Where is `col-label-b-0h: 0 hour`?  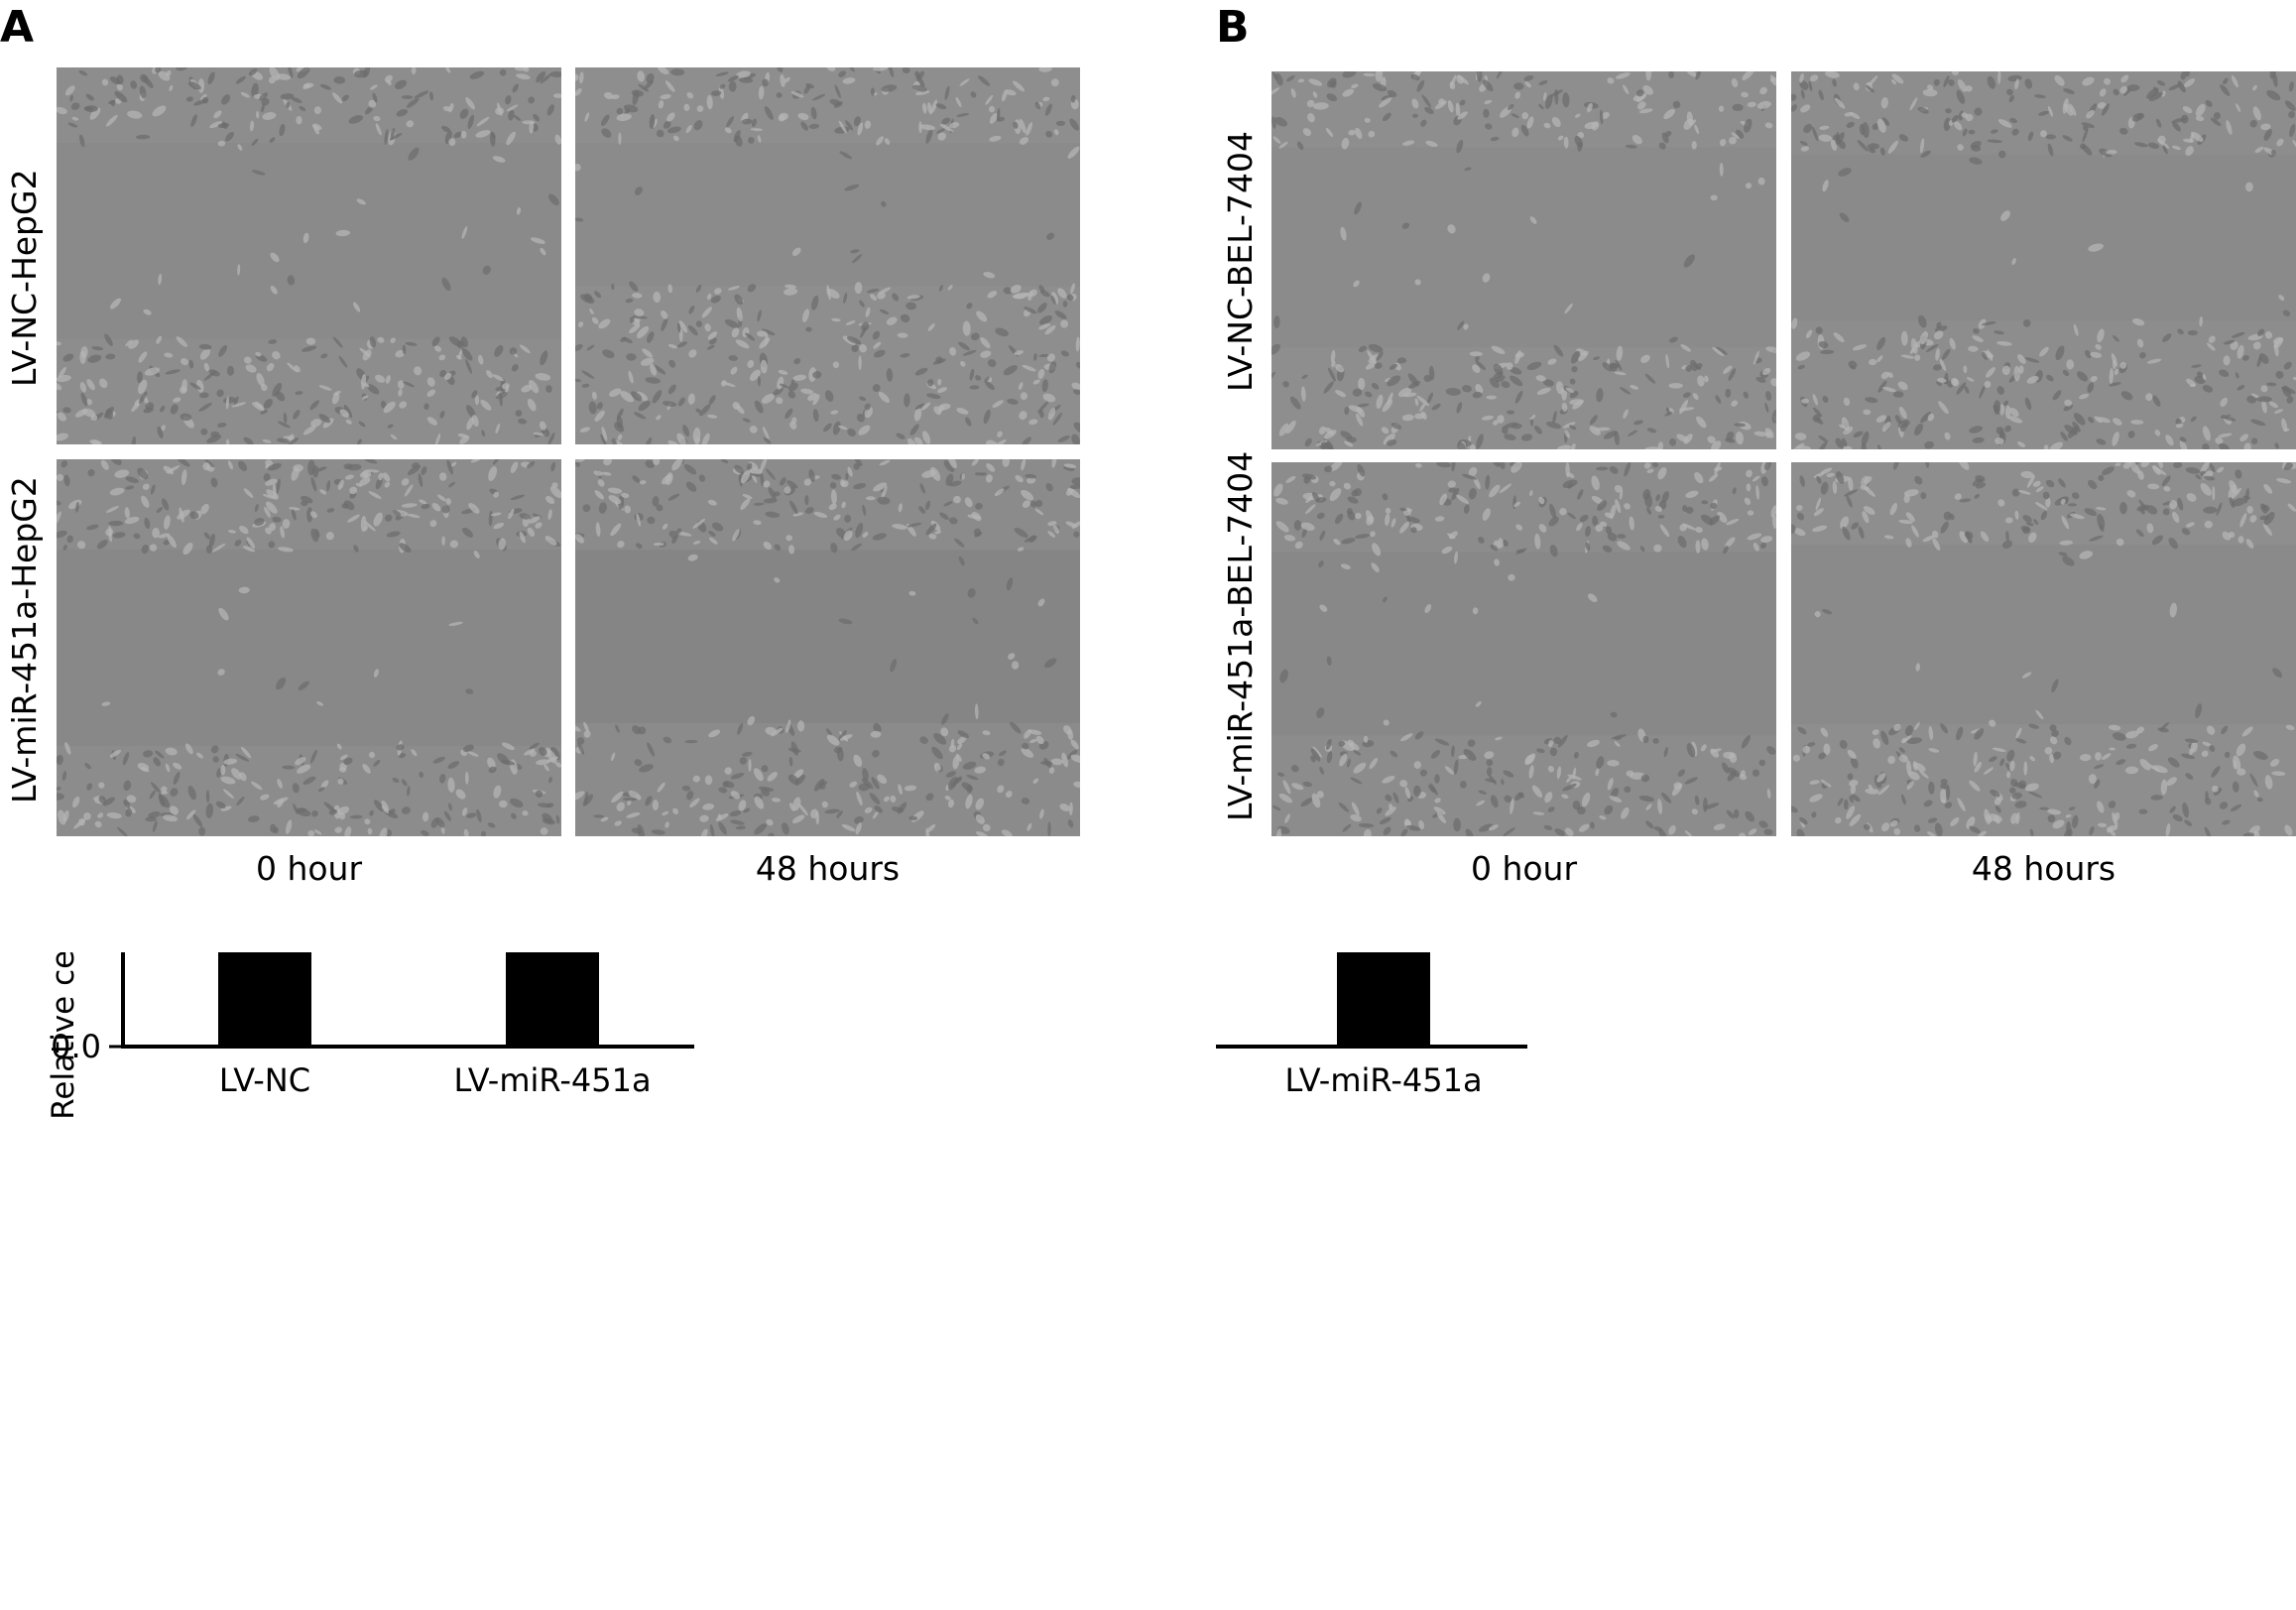
col-label-b-0h: 0 hour is located at coordinates (1524, 869).